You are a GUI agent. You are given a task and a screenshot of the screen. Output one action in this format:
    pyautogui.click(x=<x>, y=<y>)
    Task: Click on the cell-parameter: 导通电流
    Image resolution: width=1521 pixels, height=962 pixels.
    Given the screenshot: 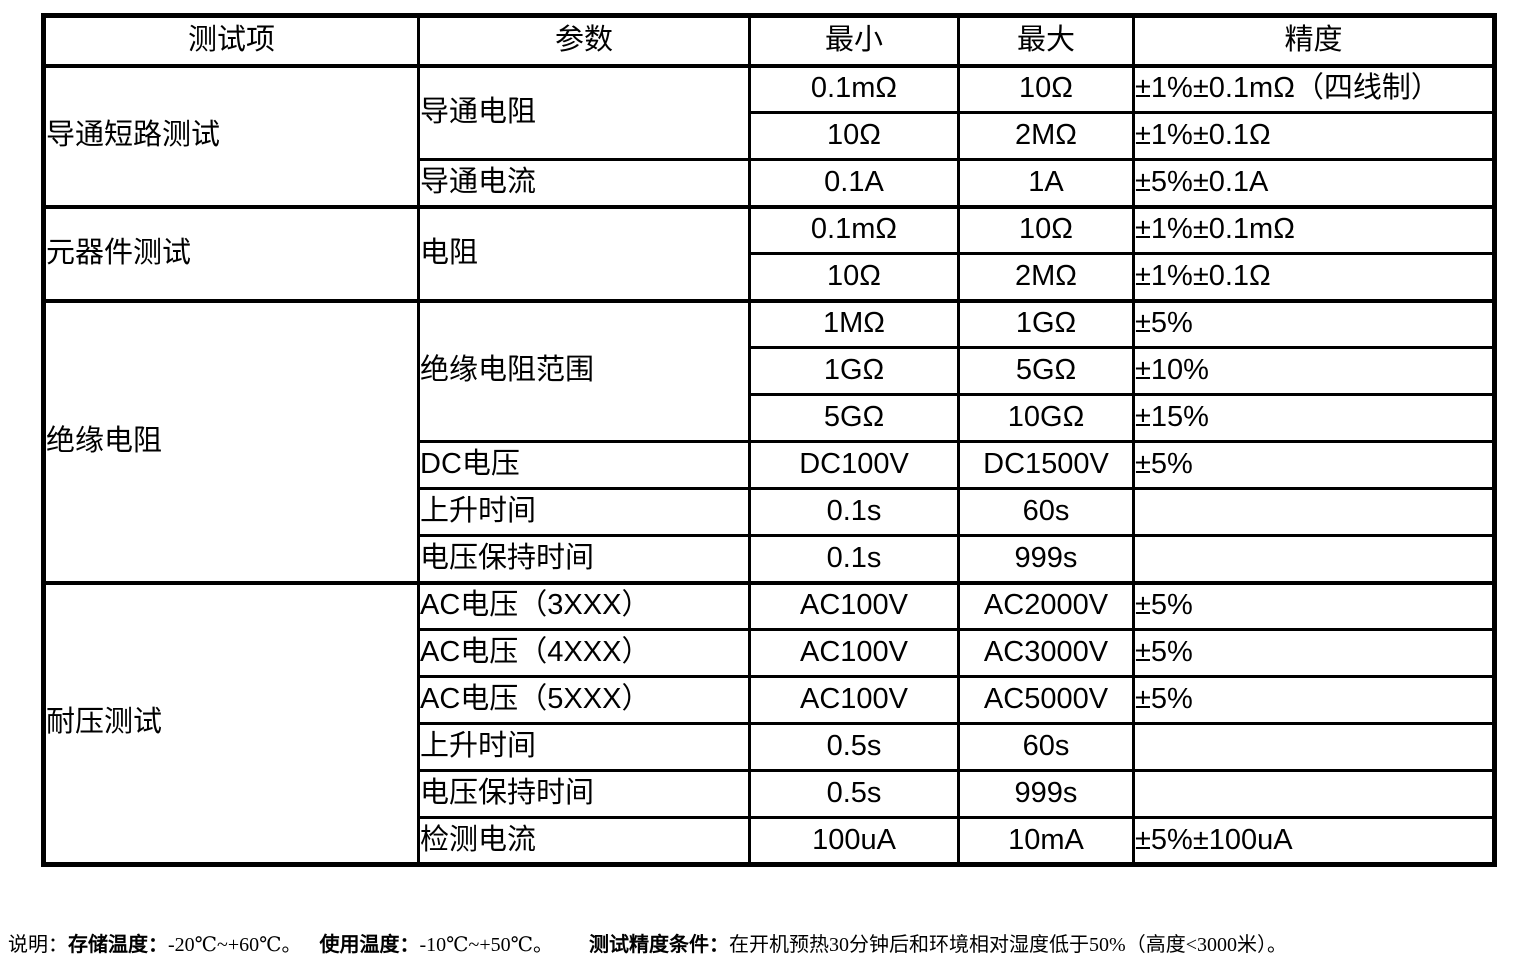 What is the action you would take?
    pyautogui.click(x=584, y=183)
    